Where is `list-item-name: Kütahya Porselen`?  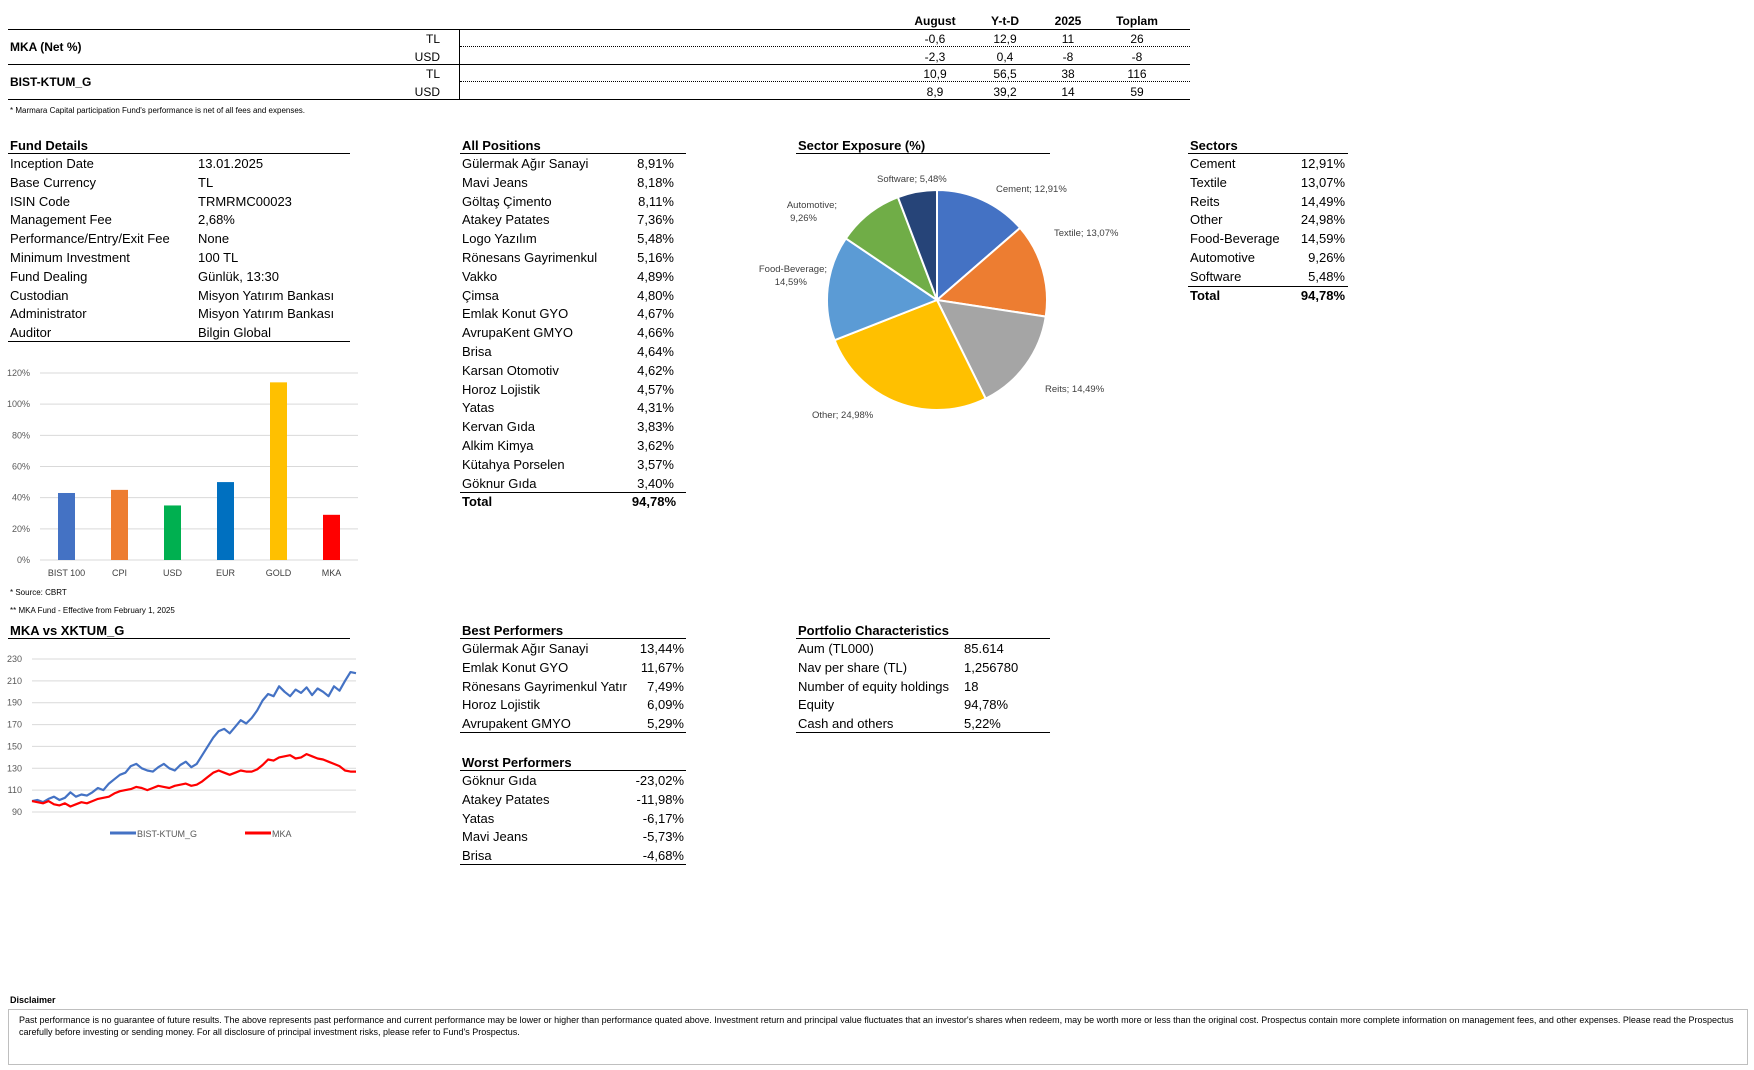 list-item-name: Kütahya Porselen is located at coordinates (513, 464).